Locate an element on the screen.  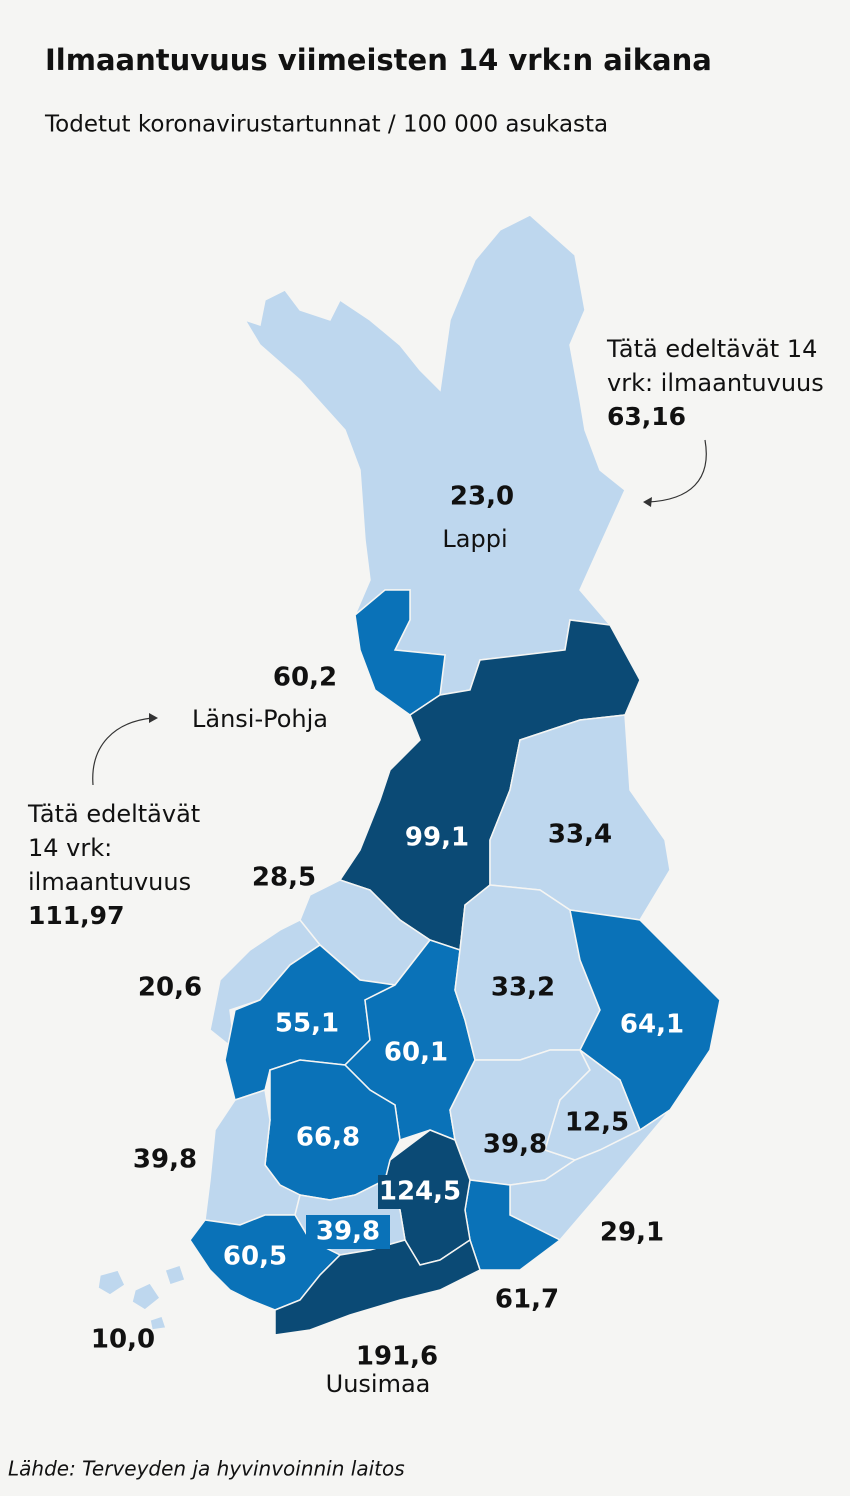
region-value: 99,1 is located at coordinates (437, 838).